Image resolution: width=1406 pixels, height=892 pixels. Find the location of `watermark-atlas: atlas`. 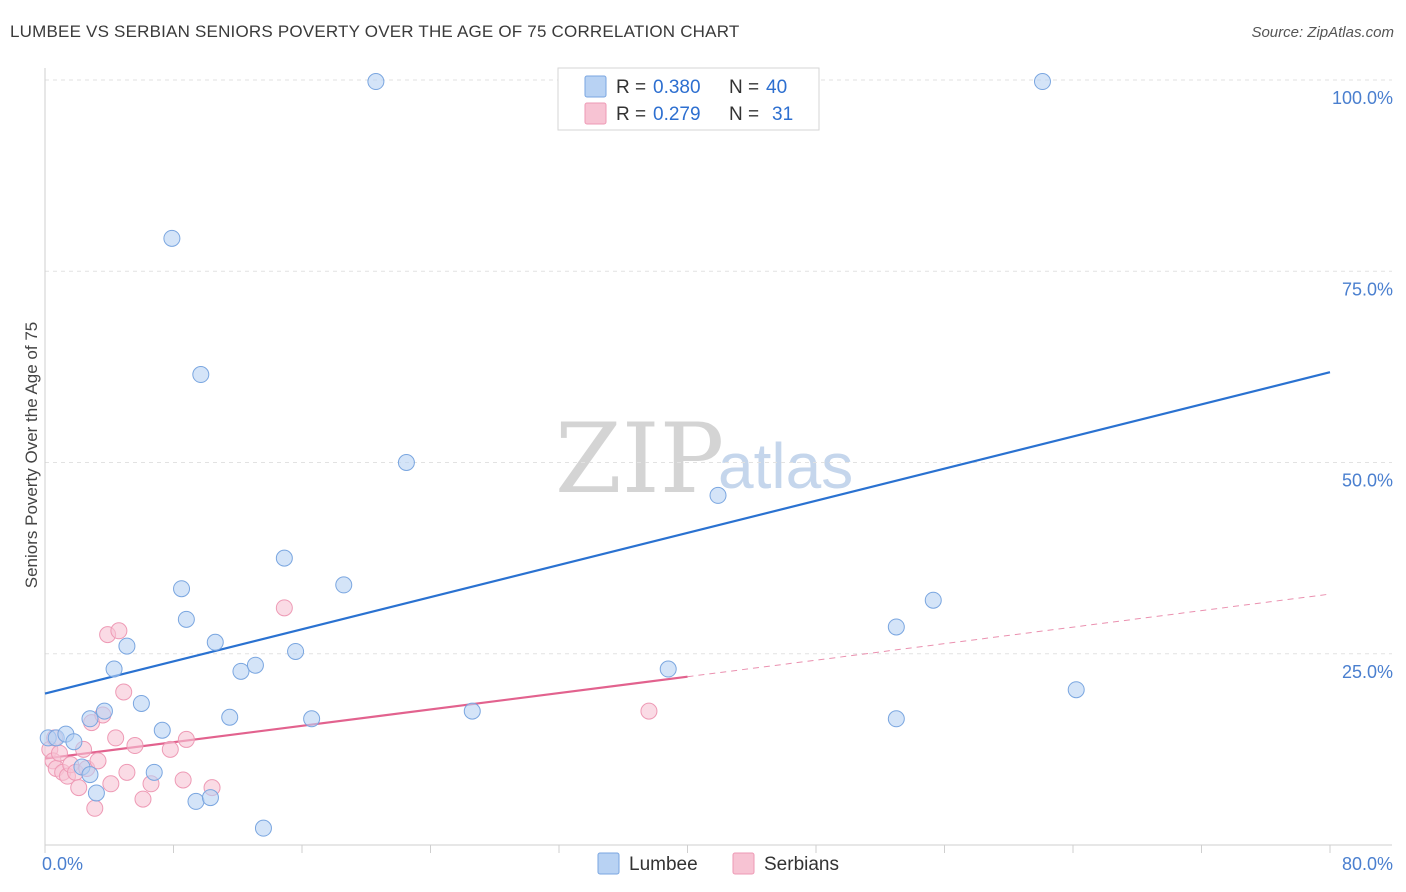

watermark-atlas: atlas is located at coordinates (785, 466).